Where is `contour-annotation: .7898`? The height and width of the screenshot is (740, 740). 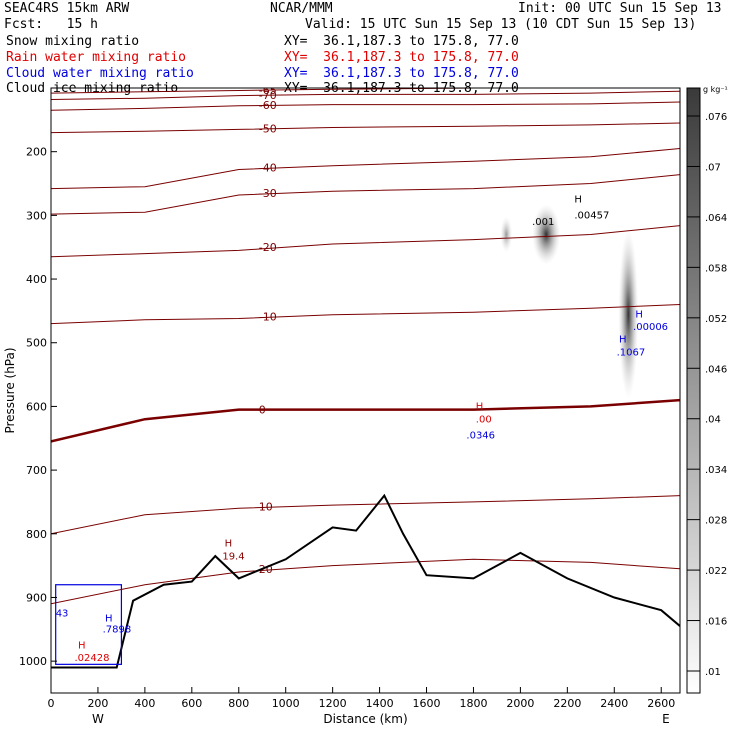
contour-annotation: .7898 is located at coordinates (117, 630).